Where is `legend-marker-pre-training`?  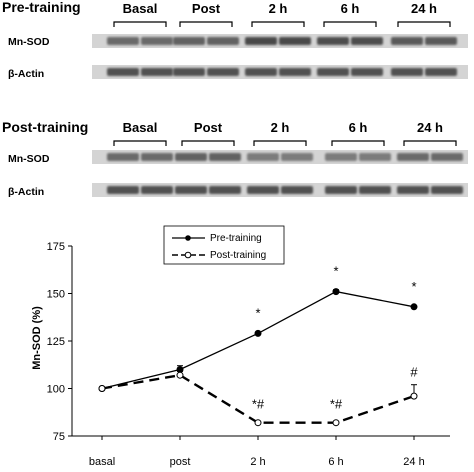
legend-marker-pre-training is located at coordinates (188, 238).